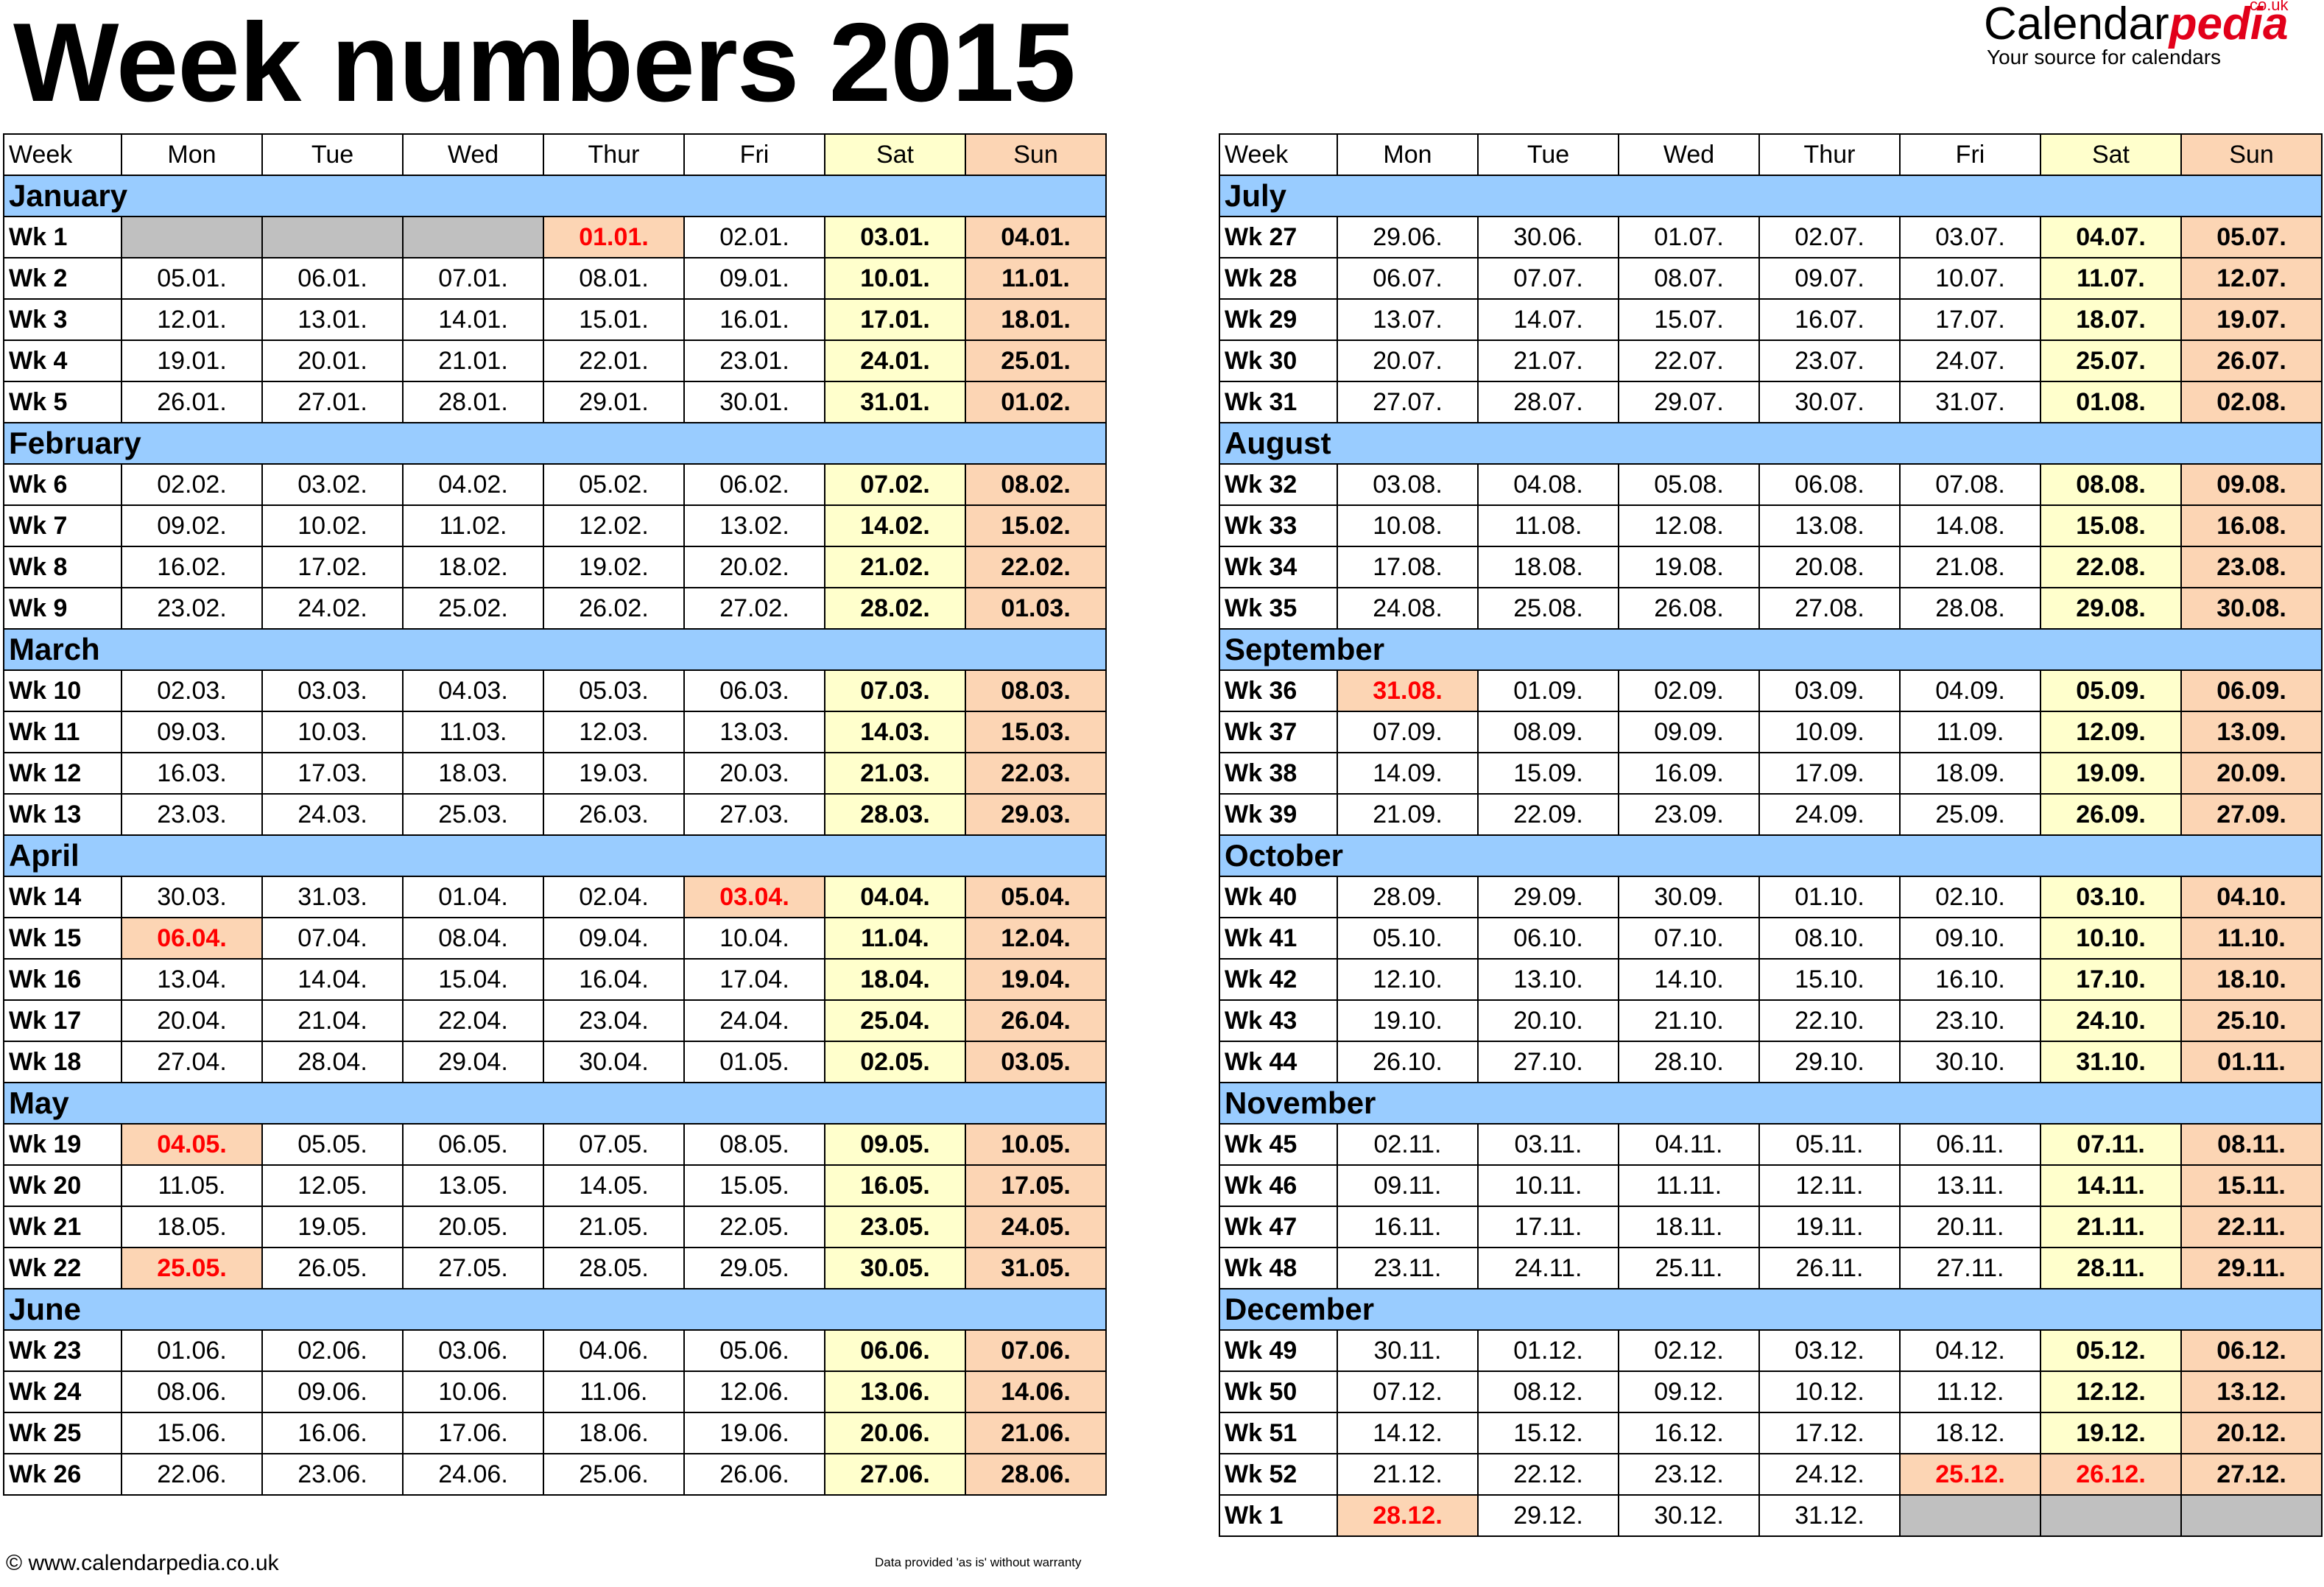 This screenshot has width=2324, height=1587. Describe the element at coordinates (192, 154) in the screenshot. I see `column-header: Mon` at that location.